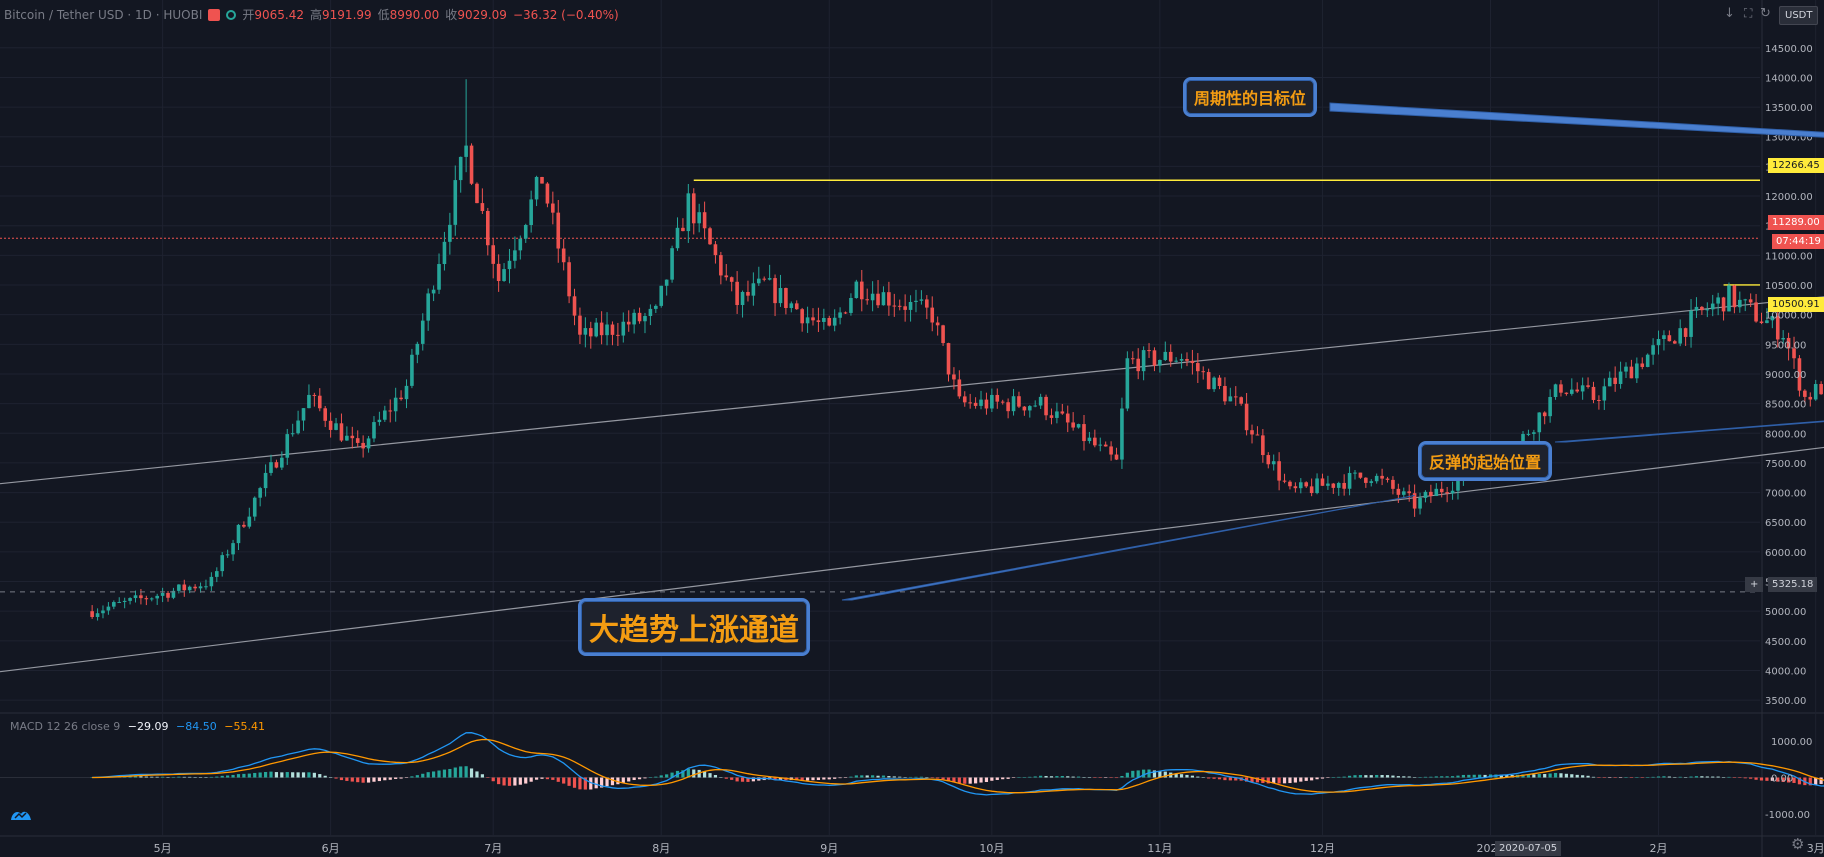 This screenshot has width=1824, height=857. I want to click on add-alert-icon: +, so click(1754, 584).